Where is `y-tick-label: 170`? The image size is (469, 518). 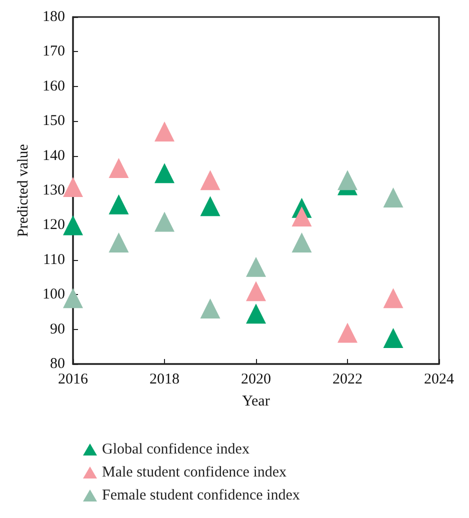 y-tick-label: 170 is located at coordinates (53, 52).